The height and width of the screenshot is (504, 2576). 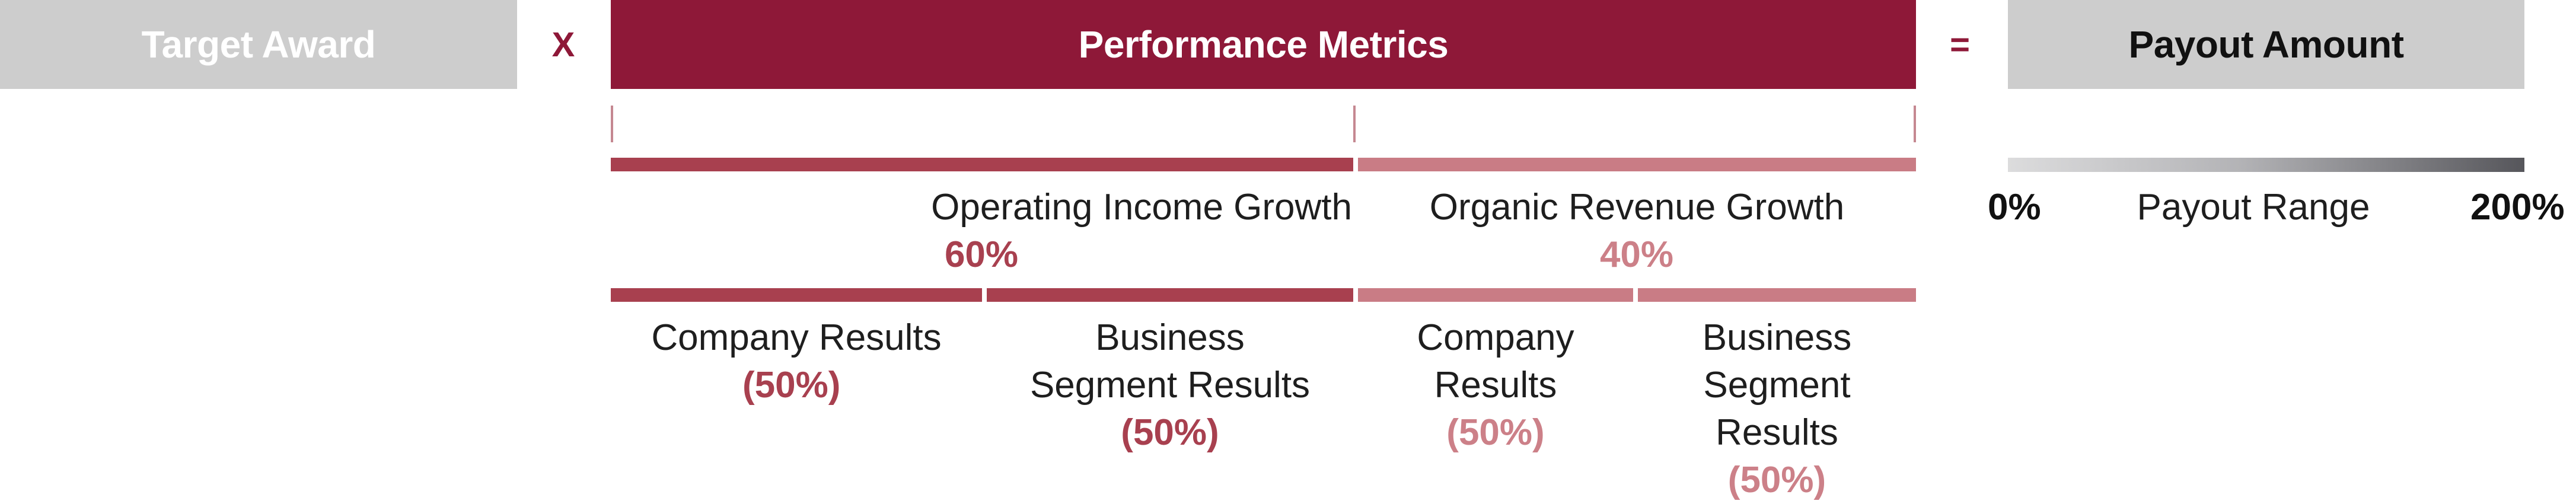 I want to click on organic-business-label-line1: Business, so click(x=1777, y=337).